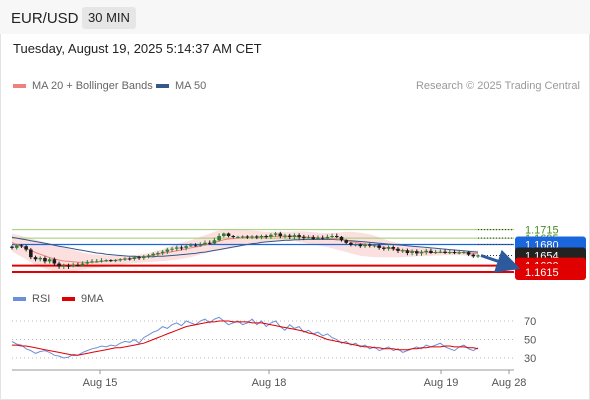 The height and width of the screenshot is (400, 590). I want to click on ma50-swatch, so click(162, 86).